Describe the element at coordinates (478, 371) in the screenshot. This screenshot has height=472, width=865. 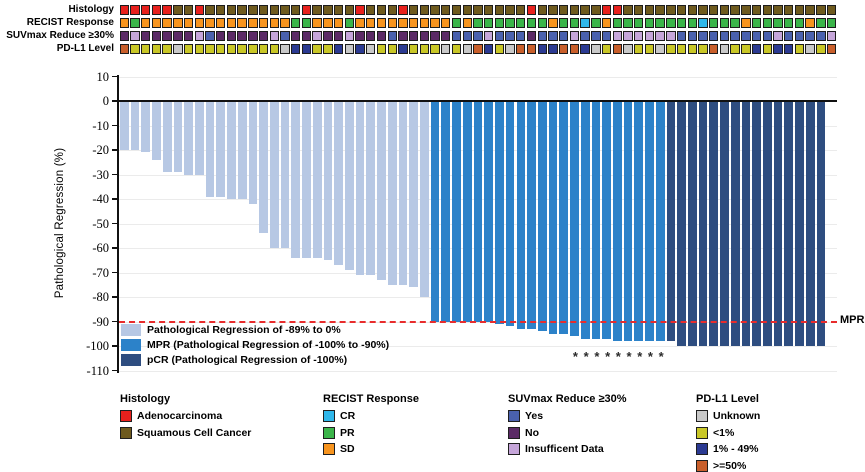
I see `gridline` at that location.